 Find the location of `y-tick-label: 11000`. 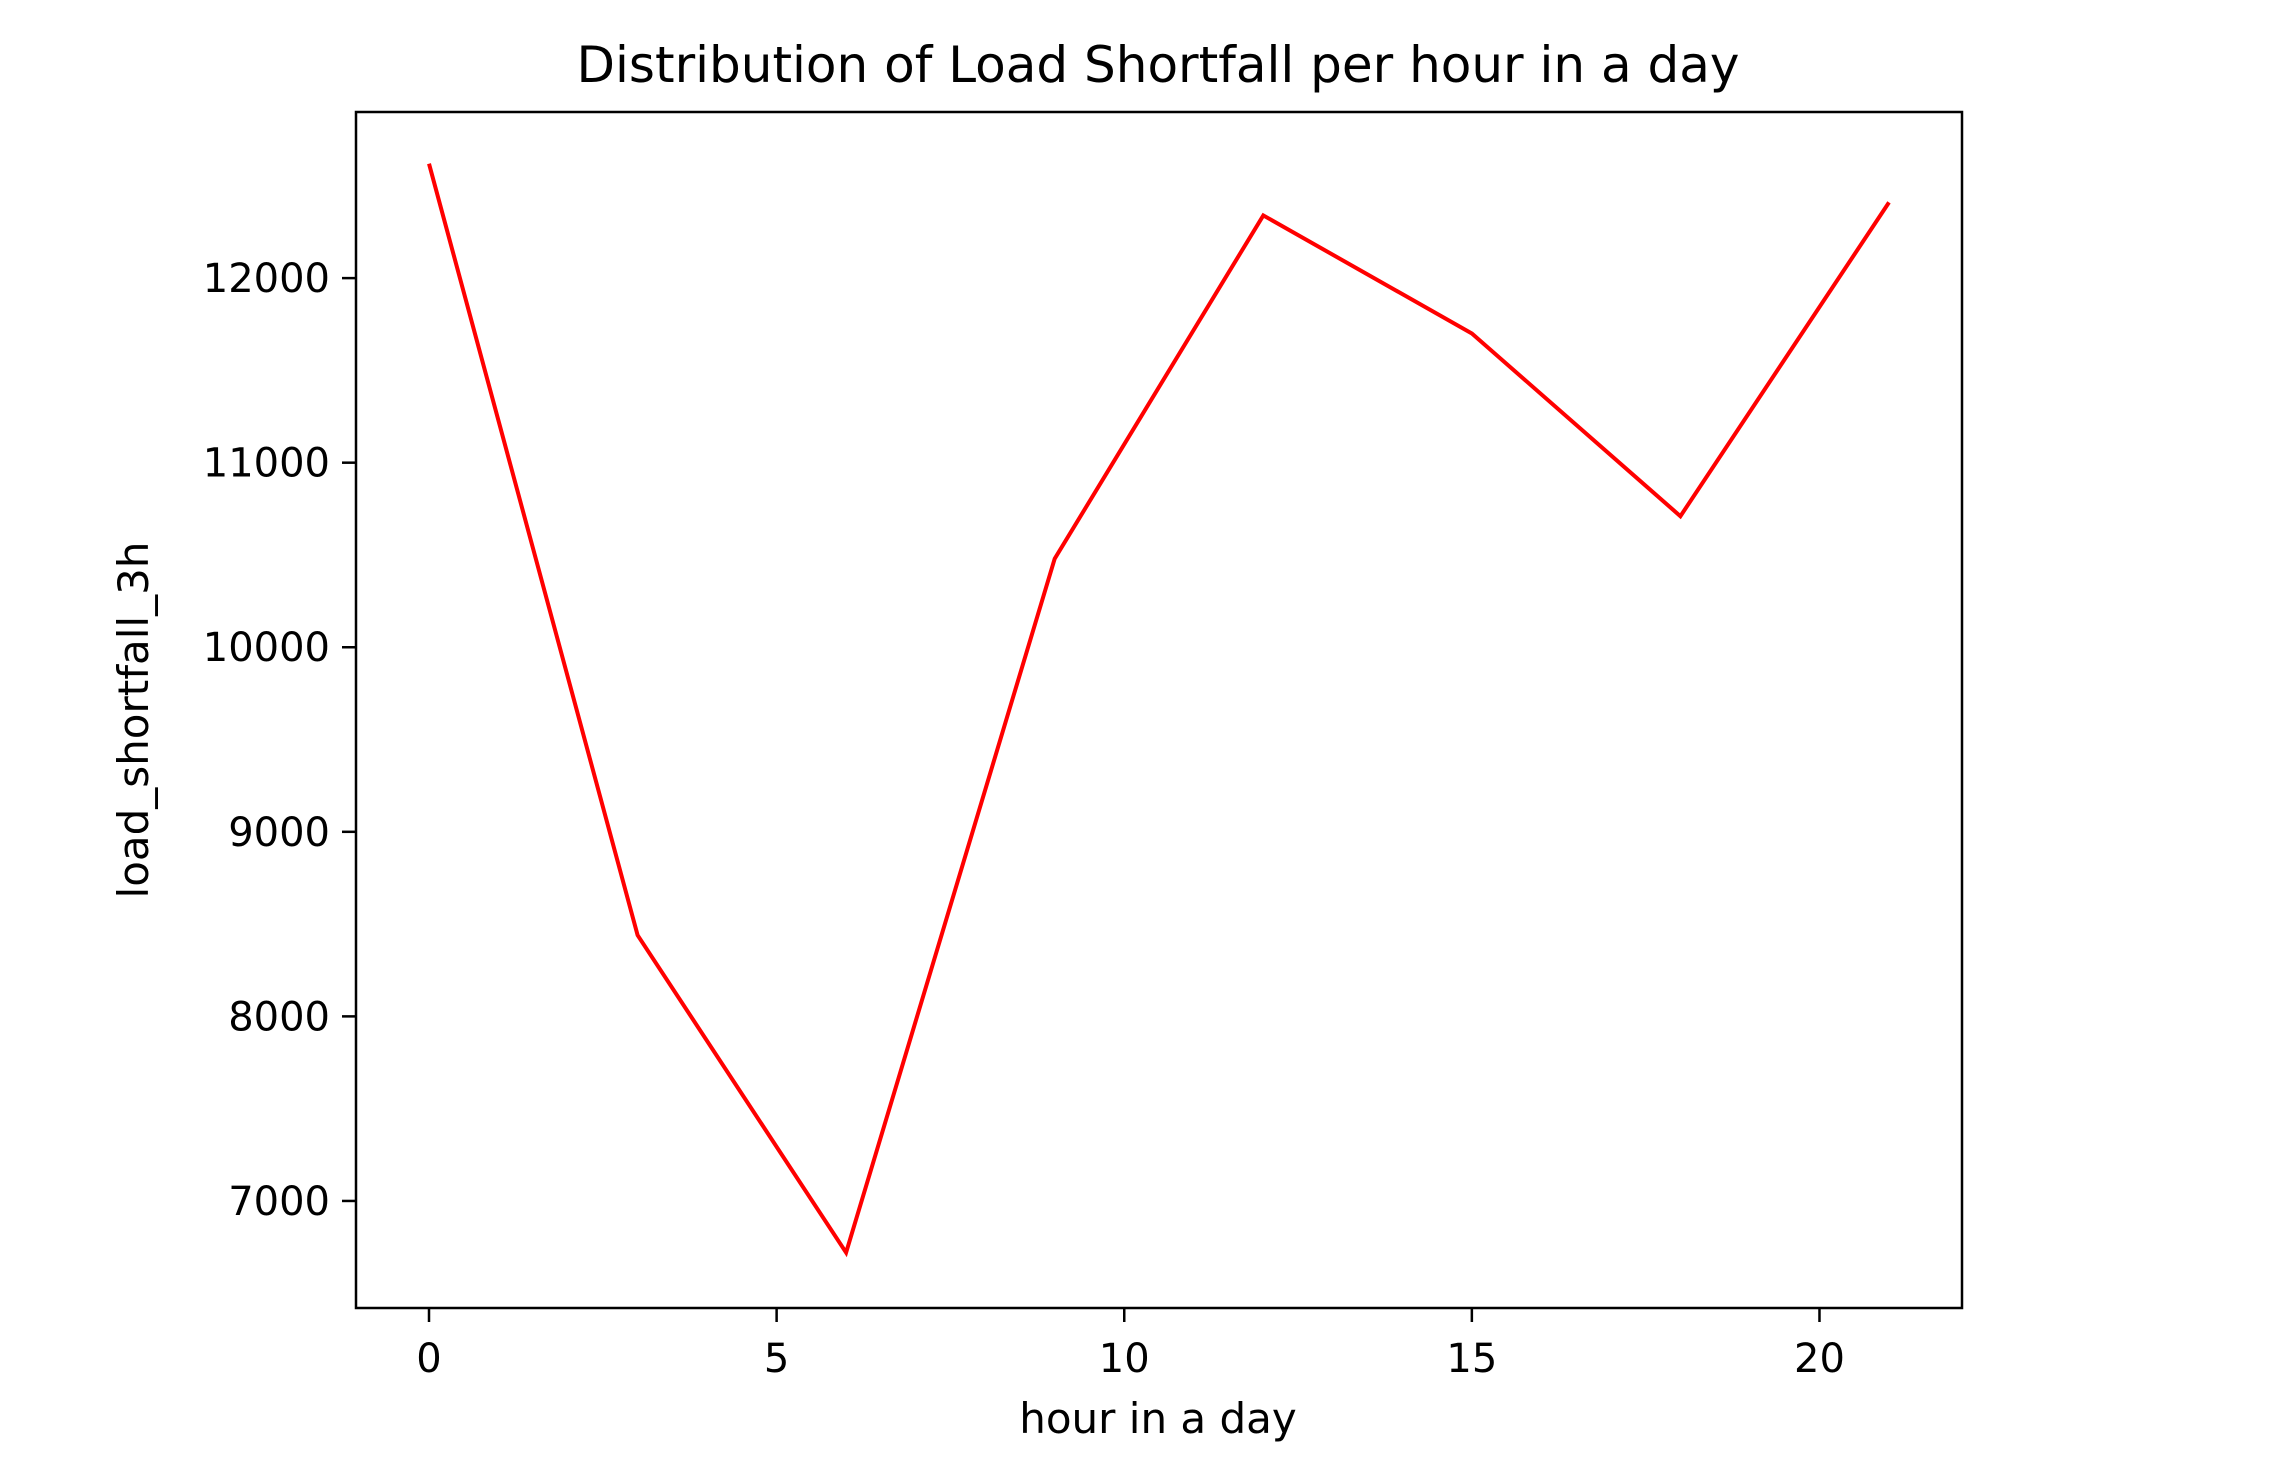

y-tick-label: 11000 is located at coordinates (266, 464).